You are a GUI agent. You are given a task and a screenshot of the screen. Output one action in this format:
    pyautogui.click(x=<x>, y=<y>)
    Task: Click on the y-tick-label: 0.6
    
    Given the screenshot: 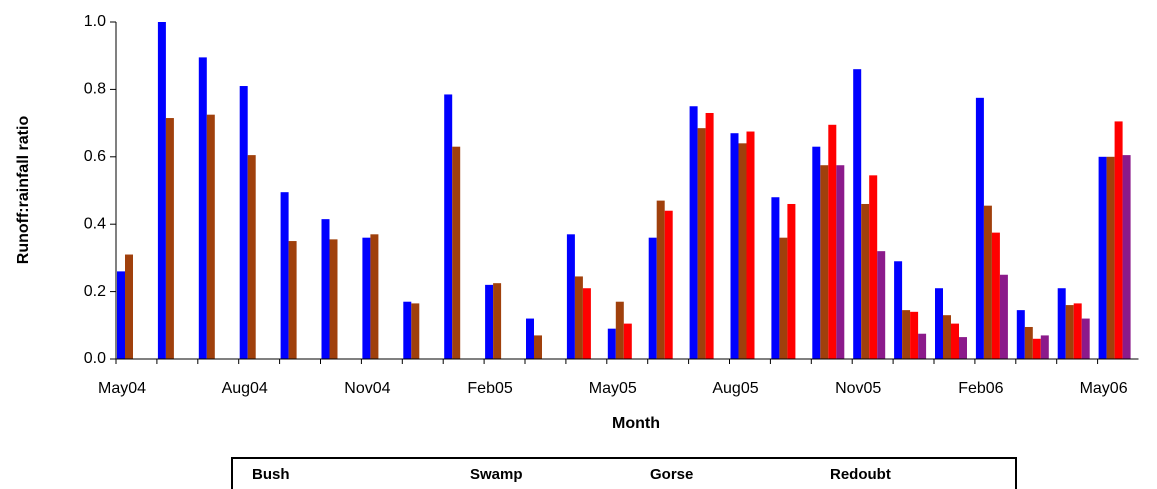 What is the action you would take?
    pyautogui.click(x=95, y=156)
    